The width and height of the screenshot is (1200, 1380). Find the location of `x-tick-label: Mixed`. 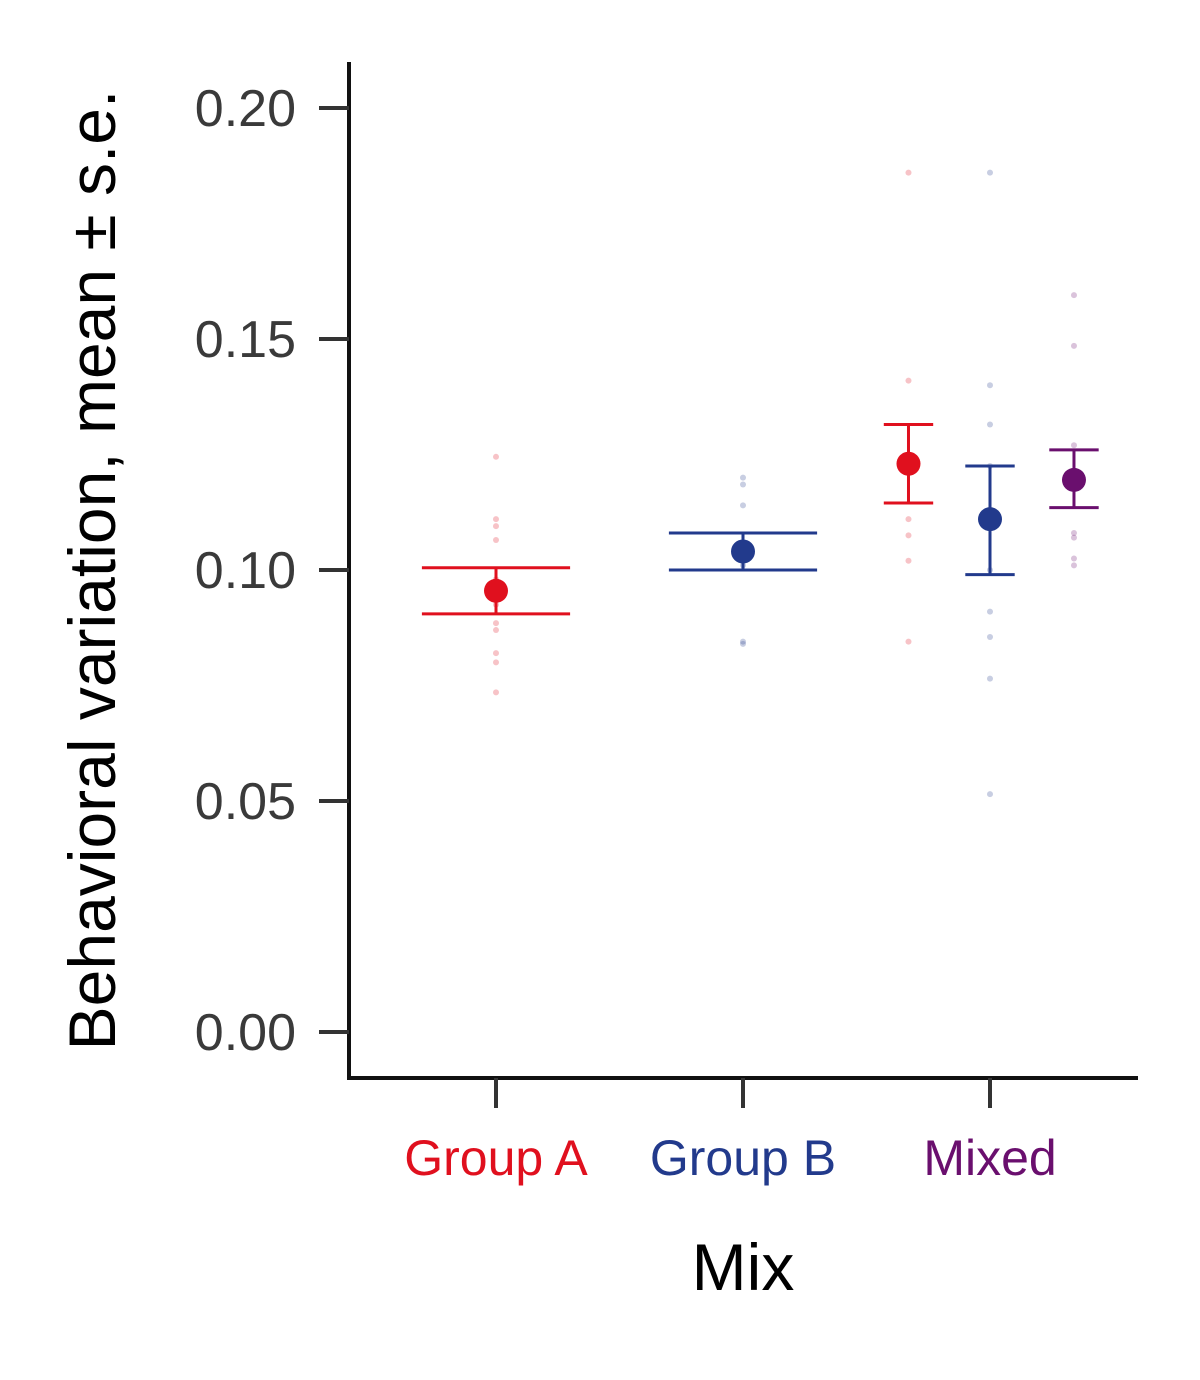

x-tick-label: Mixed is located at coordinates (989, 1158).